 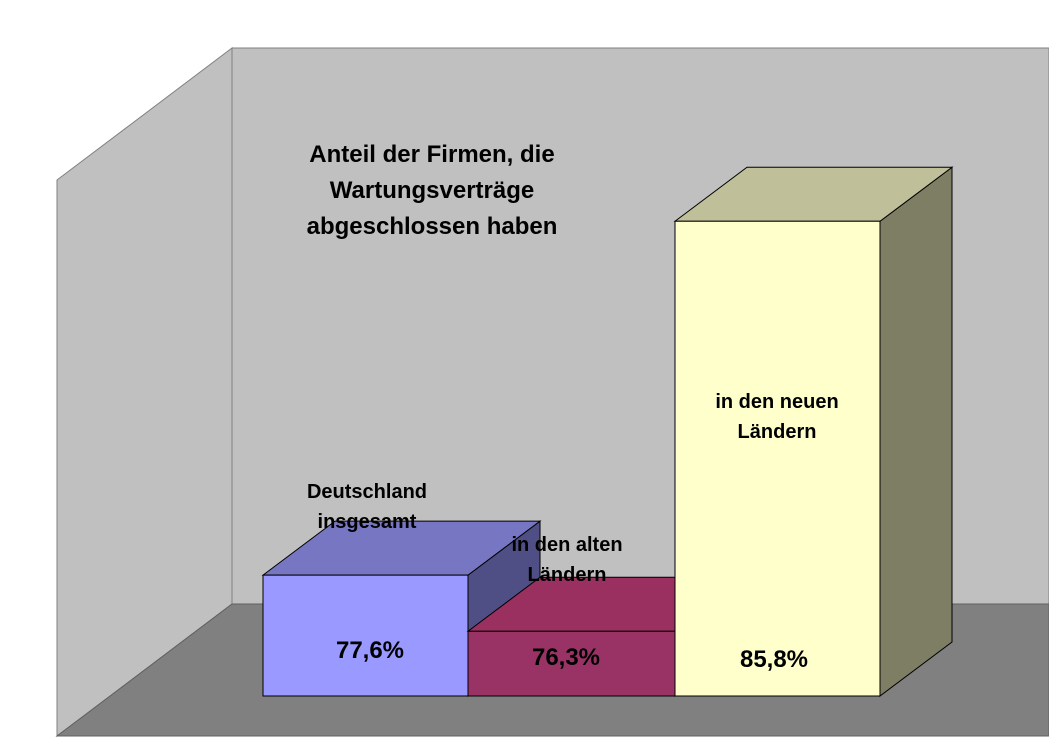 What do you see at coordinates (567, 560) in the screenshot?
I see `category-label-alte-laender: in den alten Ländern` at bounding box center [567, 560].